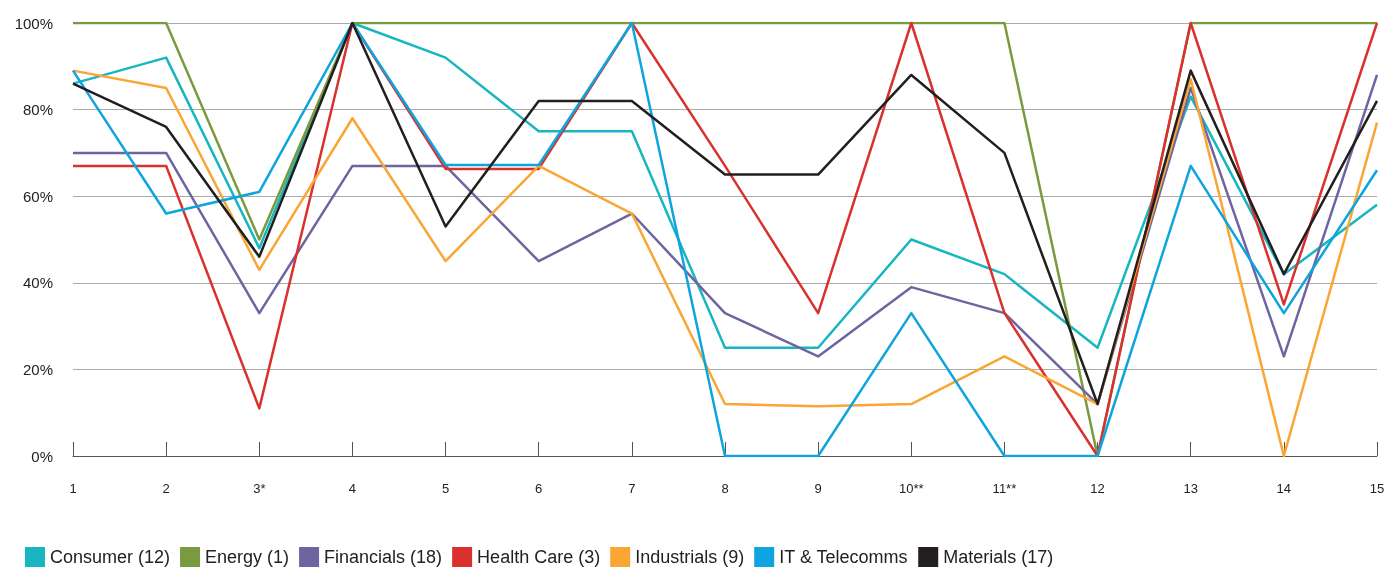 This screenshot has width=1396, height=580. Describe the element at coordinates (1190, 488) in the screenshot. I see `x-tick-label: 13` at that location.